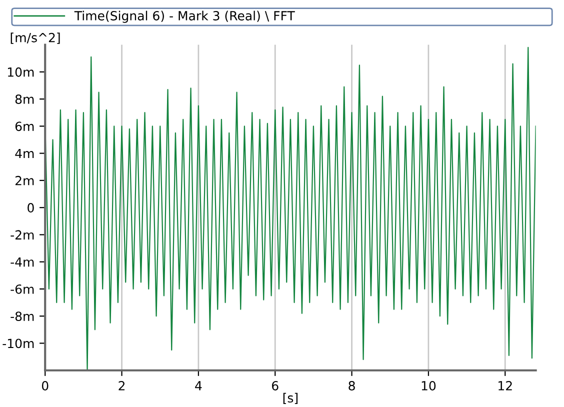  What do you see at coordinates (505, 385) in the screenshot?
I see `x-tick-label: 12` at bounding box center [505, 385].